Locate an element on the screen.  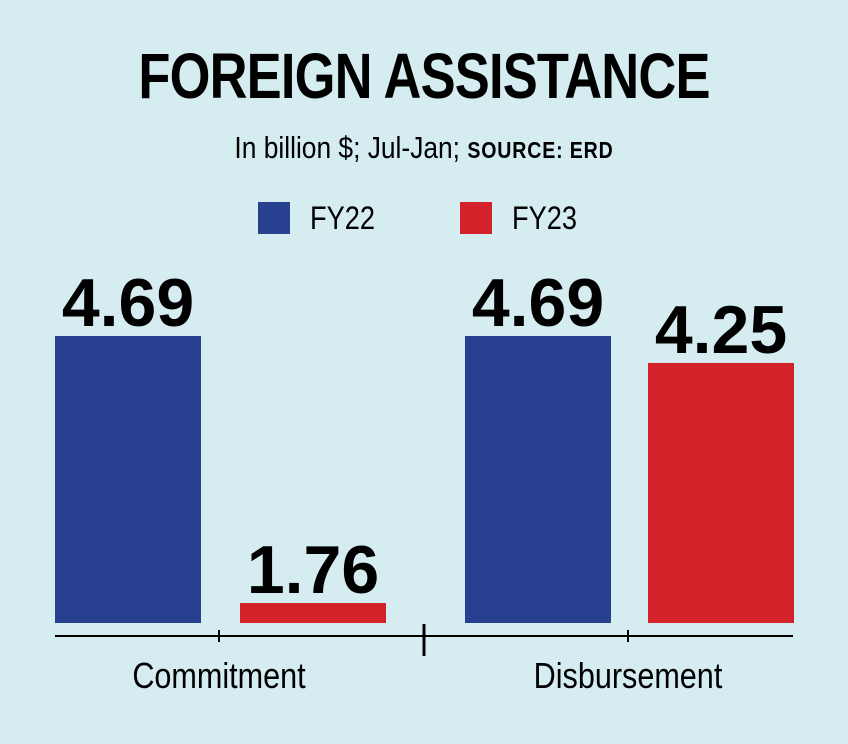
subtitle-units: In billion $; Jul-Jan; is located at coordinates (347, 147).